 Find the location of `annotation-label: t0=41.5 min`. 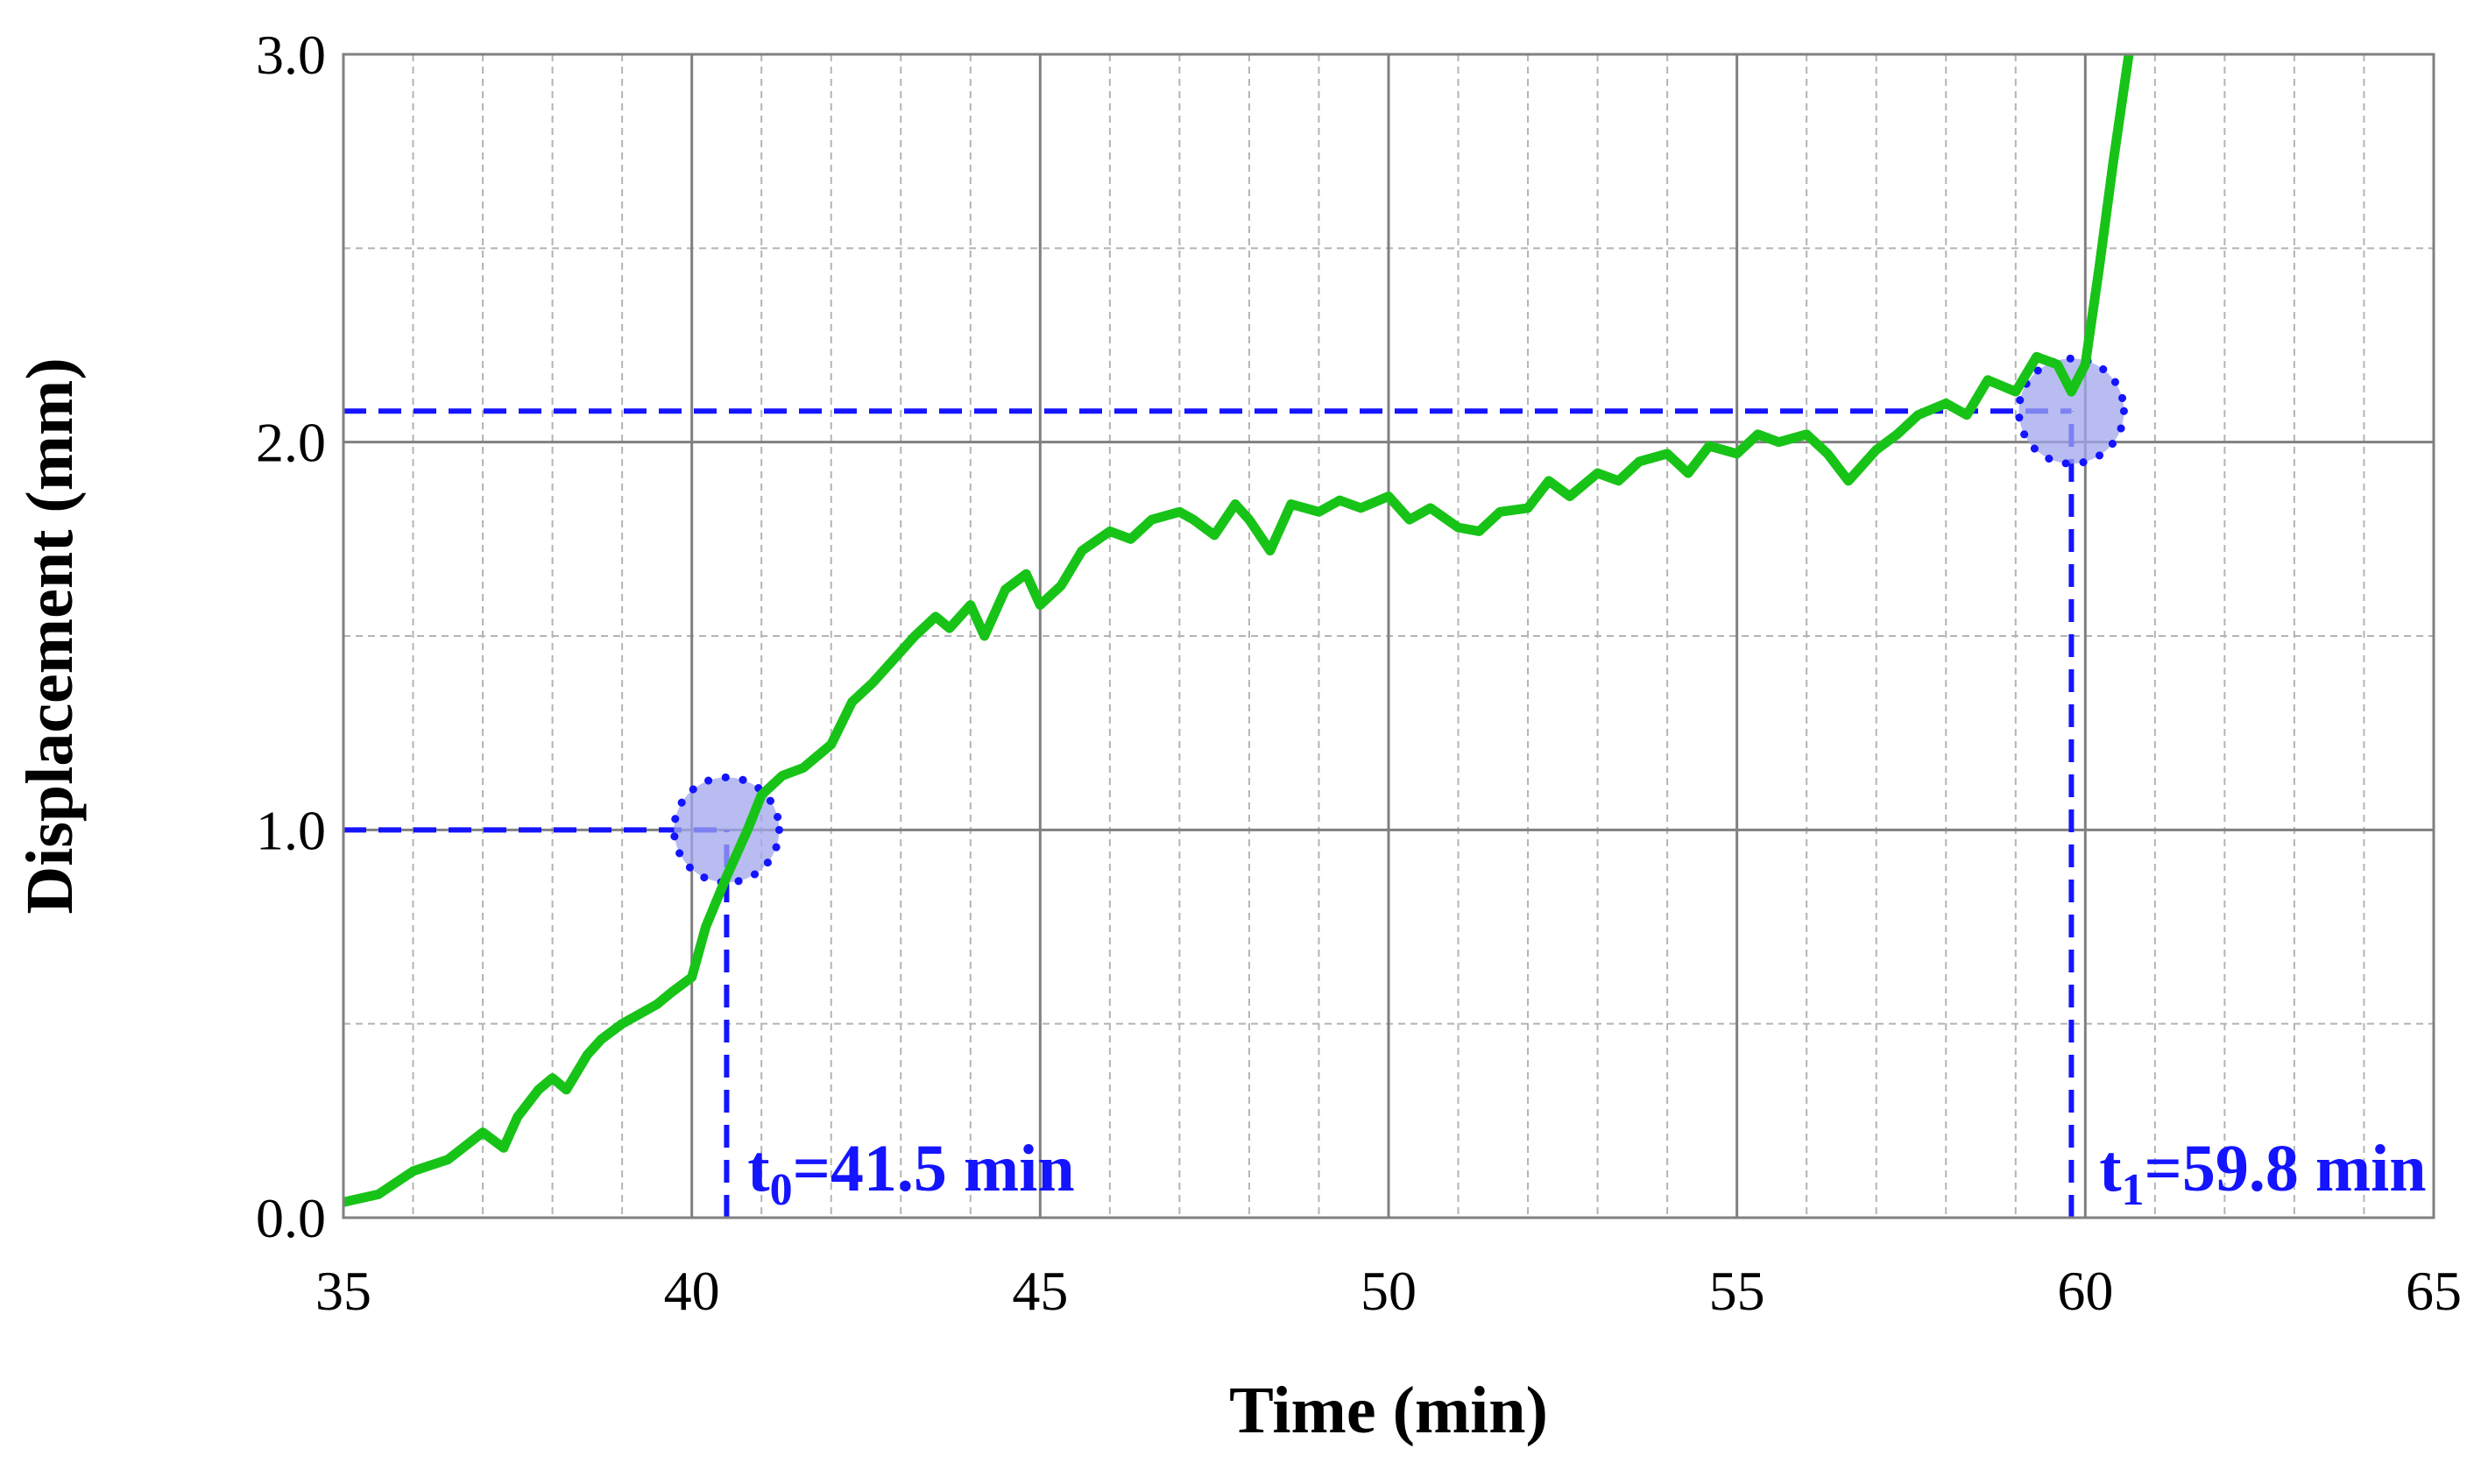

annotation-label: t0=41.5 min is located at coordinates (910, 1173).